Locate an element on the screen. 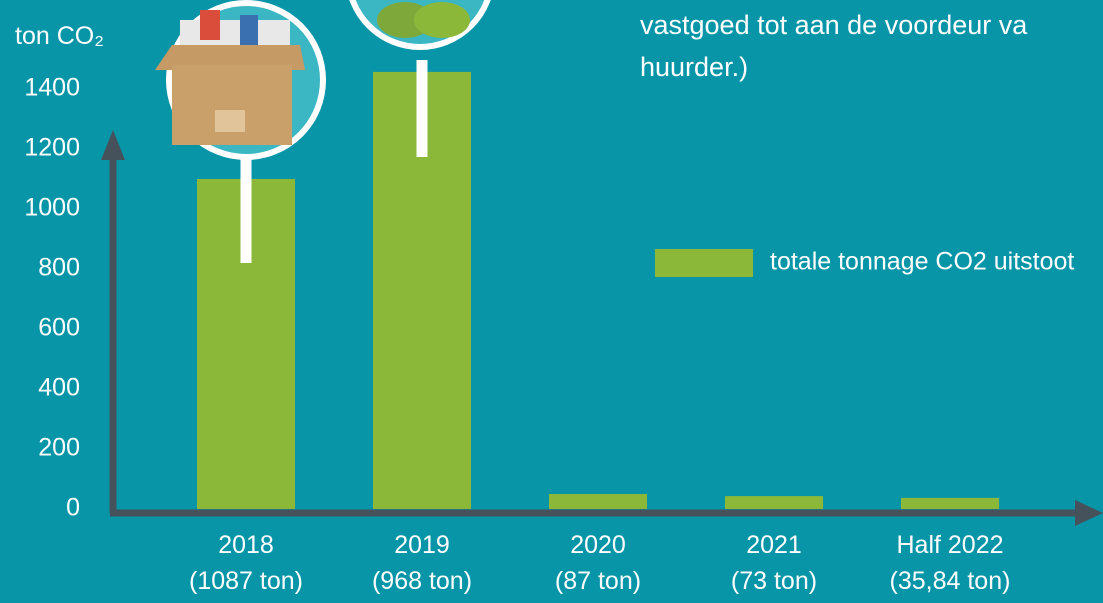 This screenshot has height=603, width=1103. x-tick-label: Half 2022 (35,84 ton) is located at coordinates (950, 563).